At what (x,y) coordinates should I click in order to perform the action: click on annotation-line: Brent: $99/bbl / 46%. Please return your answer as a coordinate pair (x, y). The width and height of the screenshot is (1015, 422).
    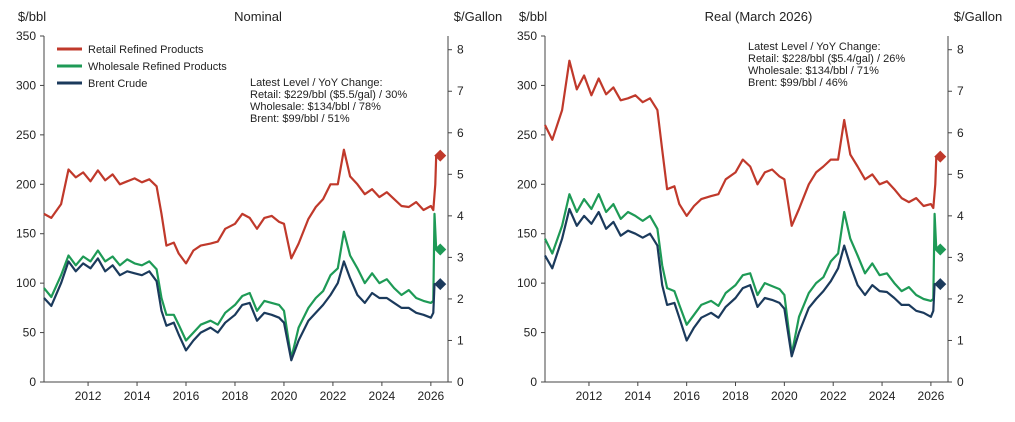
    Looking at the image, I should click on (798, 83).